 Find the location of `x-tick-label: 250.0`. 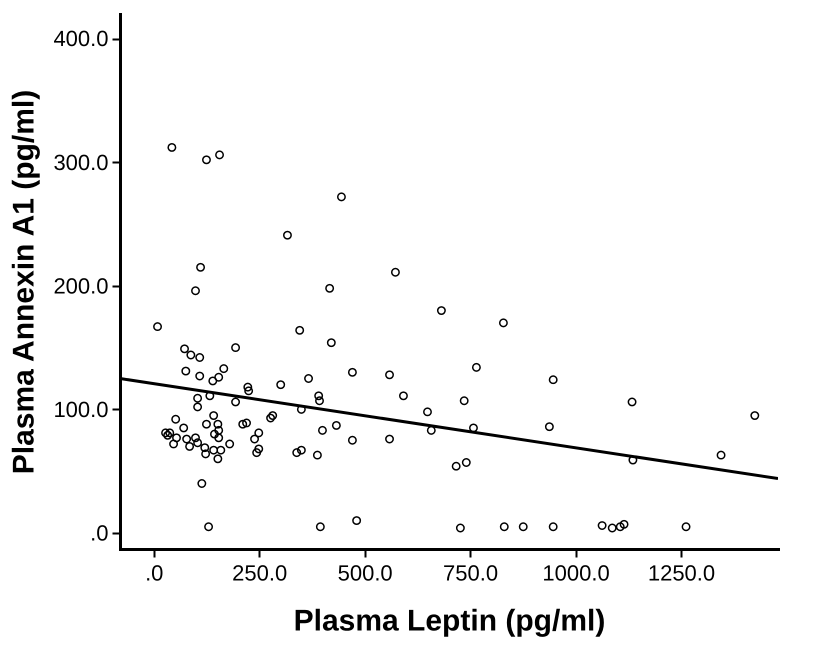

x-tick-label: 250.0 is located at coordinates (260, 573).